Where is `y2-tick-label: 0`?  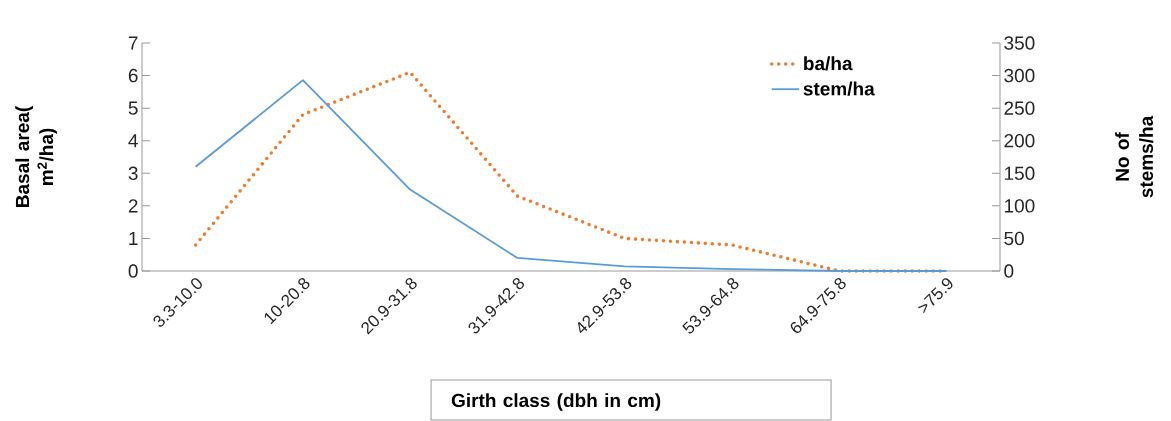
y2-tick-label: 0 is located at coordinates (1009, 271).